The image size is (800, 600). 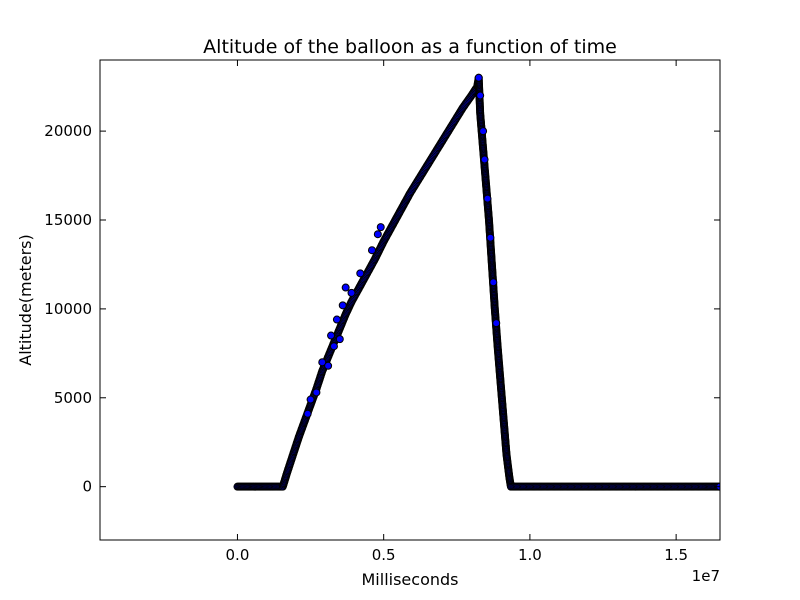 I want to click on x-tick-label: 1.5, so click(x=676, y=555).